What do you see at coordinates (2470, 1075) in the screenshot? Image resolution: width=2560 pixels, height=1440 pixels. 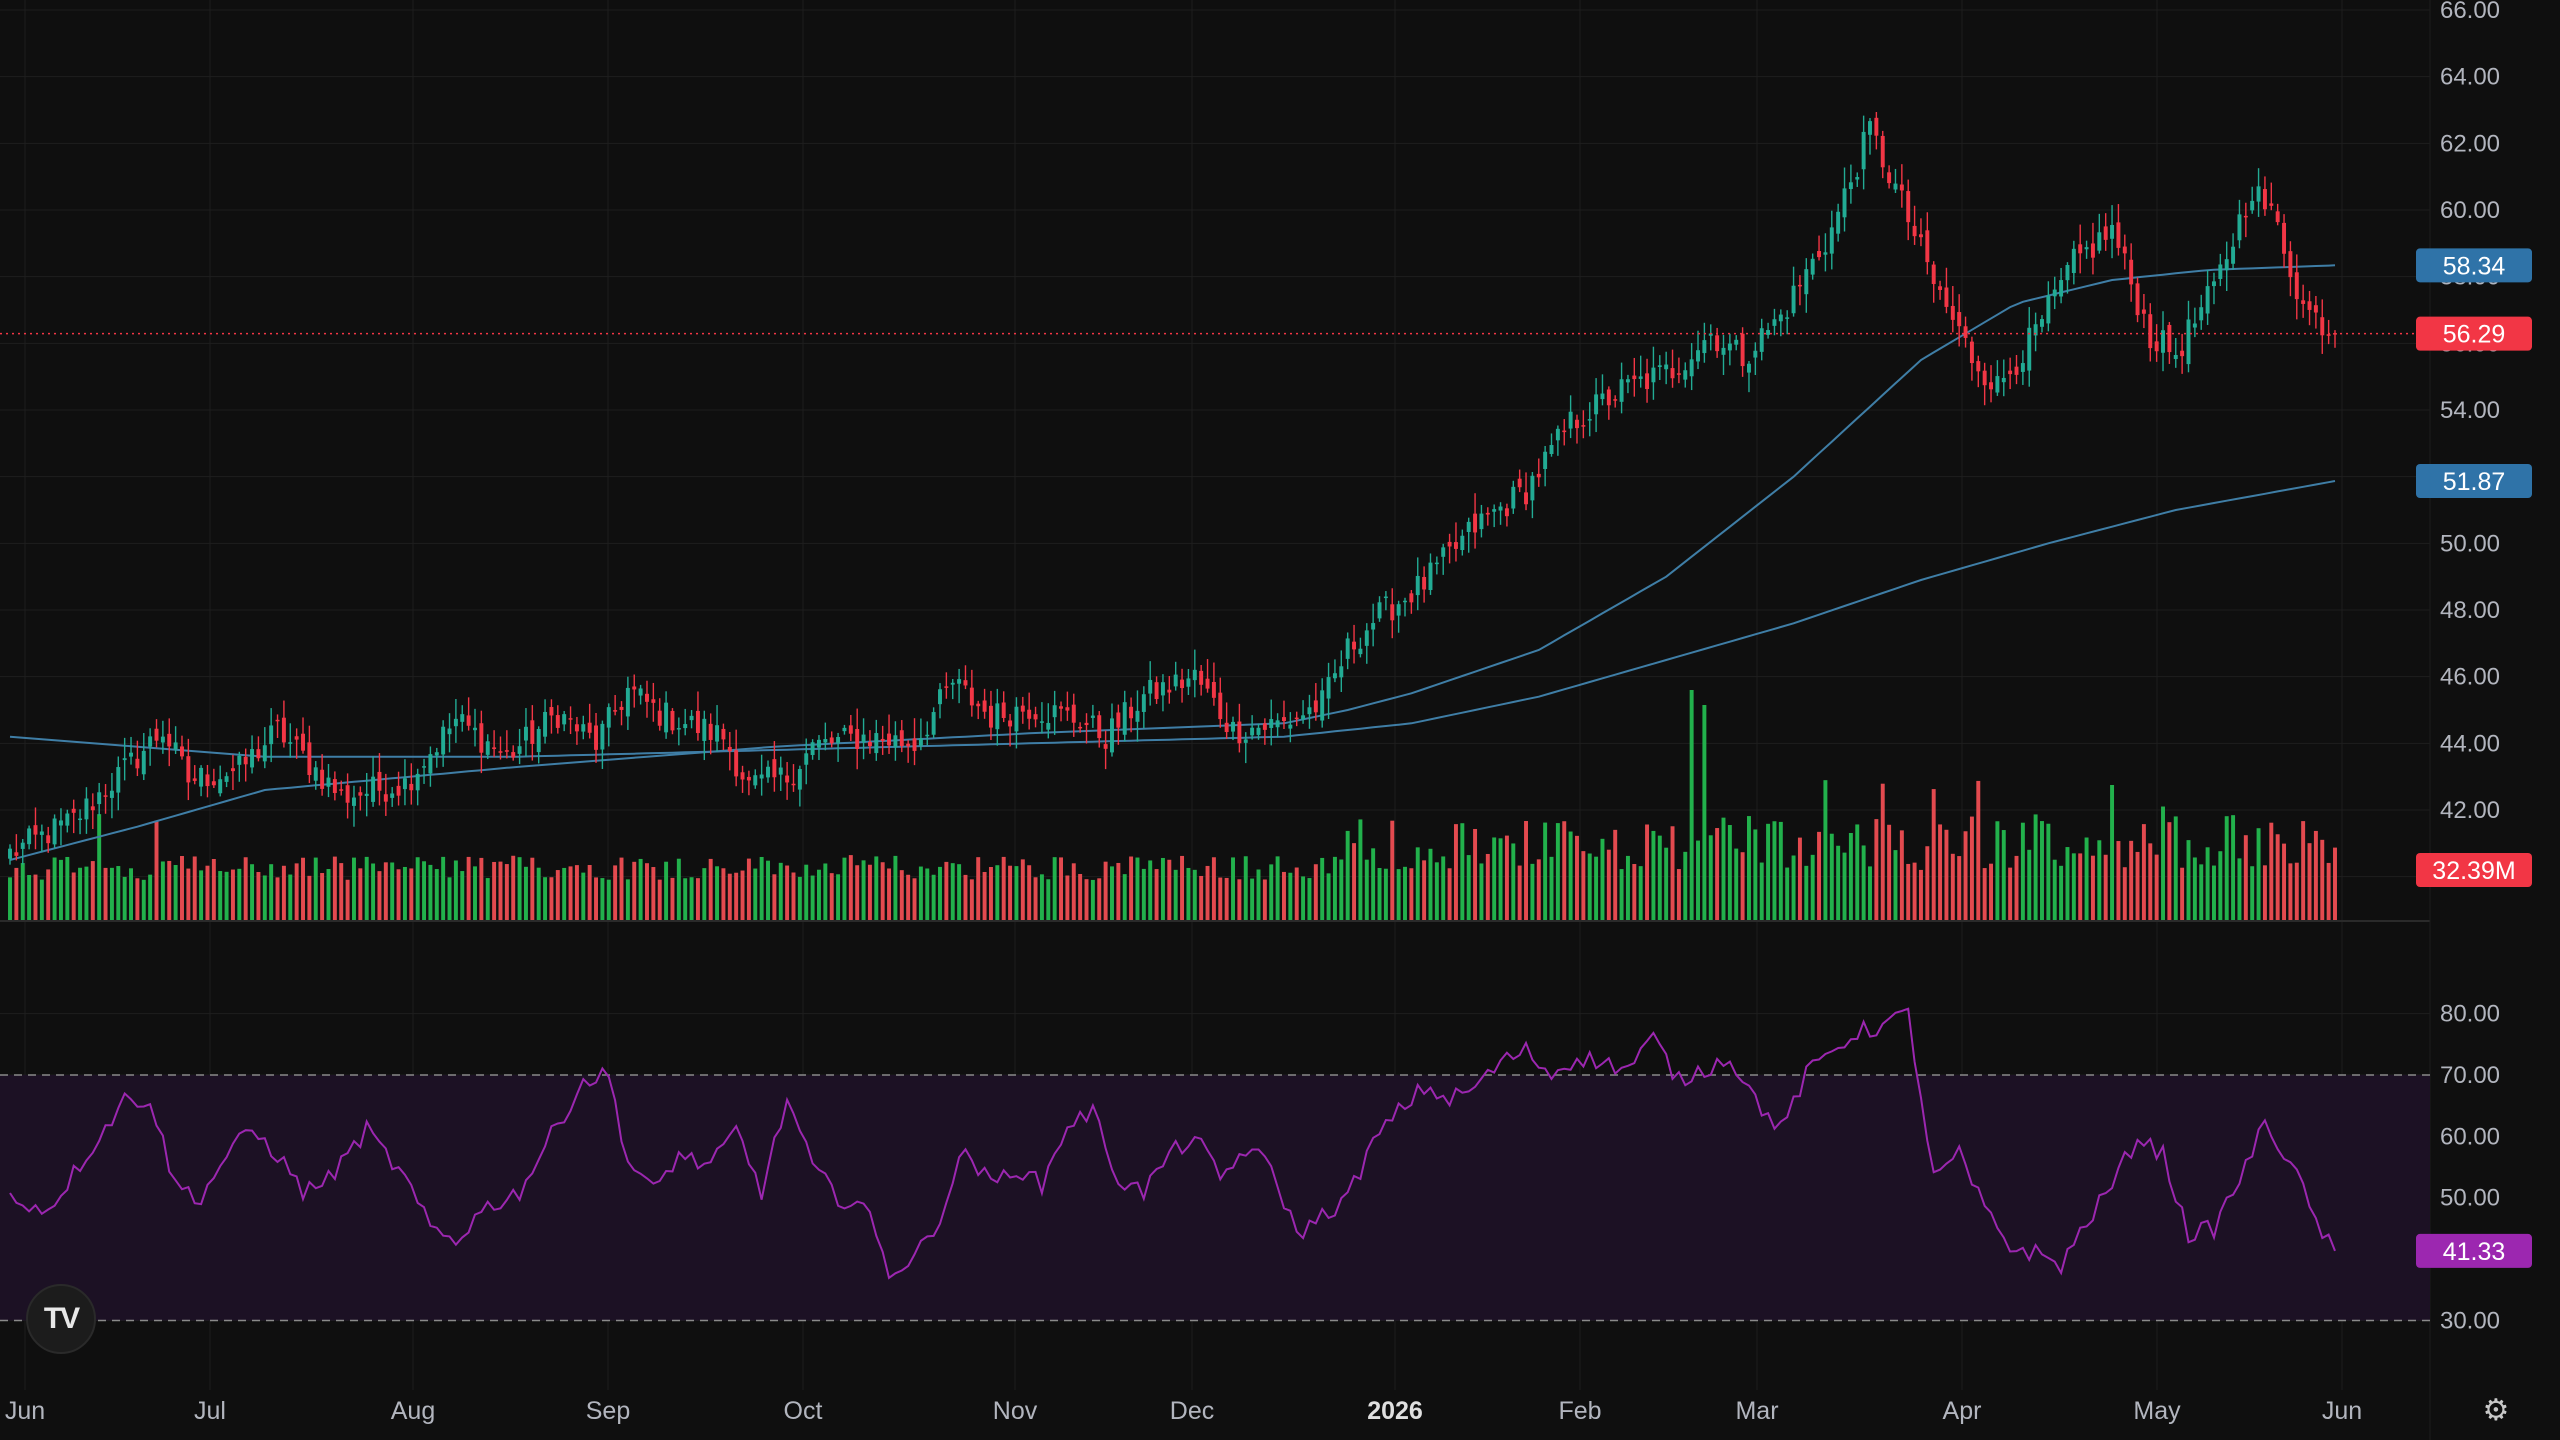 I see `rsi-tick-label: 70.00` at bounding box center [2470, 1075].